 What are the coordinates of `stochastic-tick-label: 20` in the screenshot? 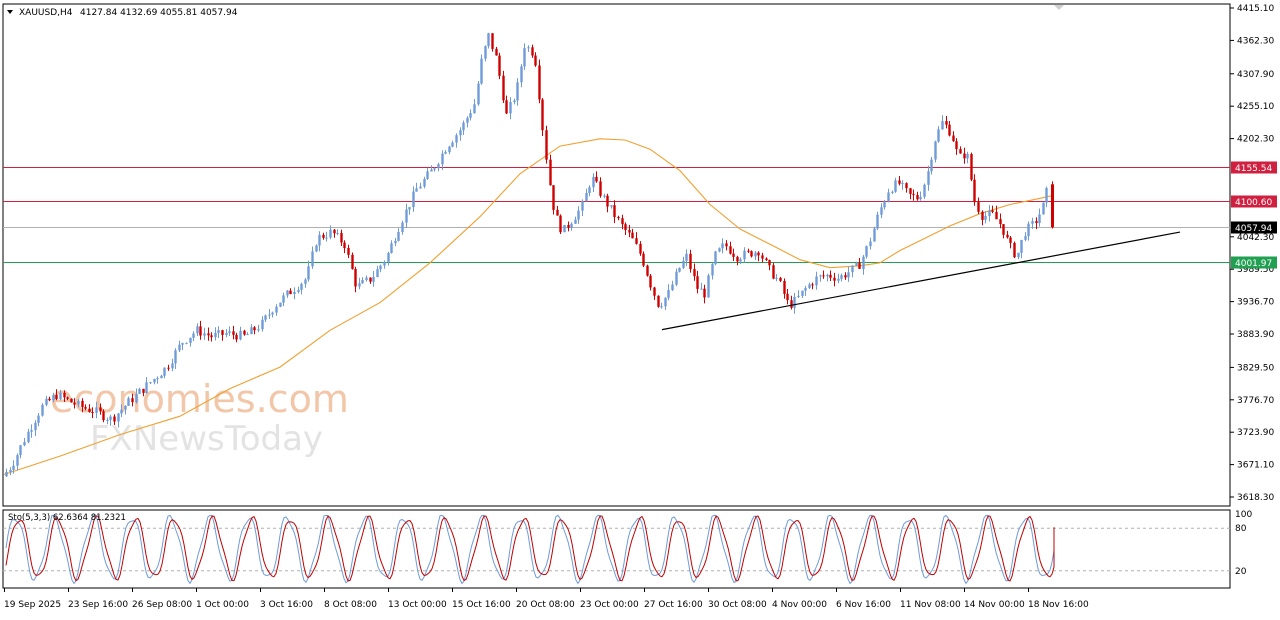 It's located at (1241, 572).